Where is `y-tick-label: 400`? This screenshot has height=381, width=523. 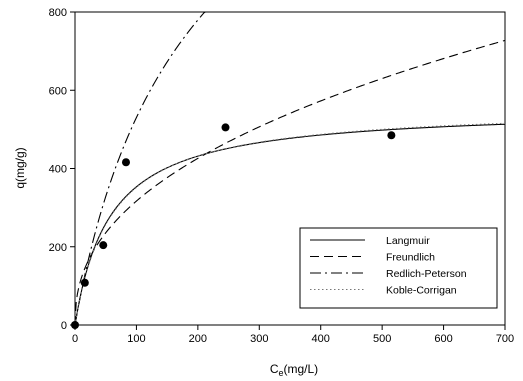 y-tick-label: 400 is located at coordinates (58, 170).